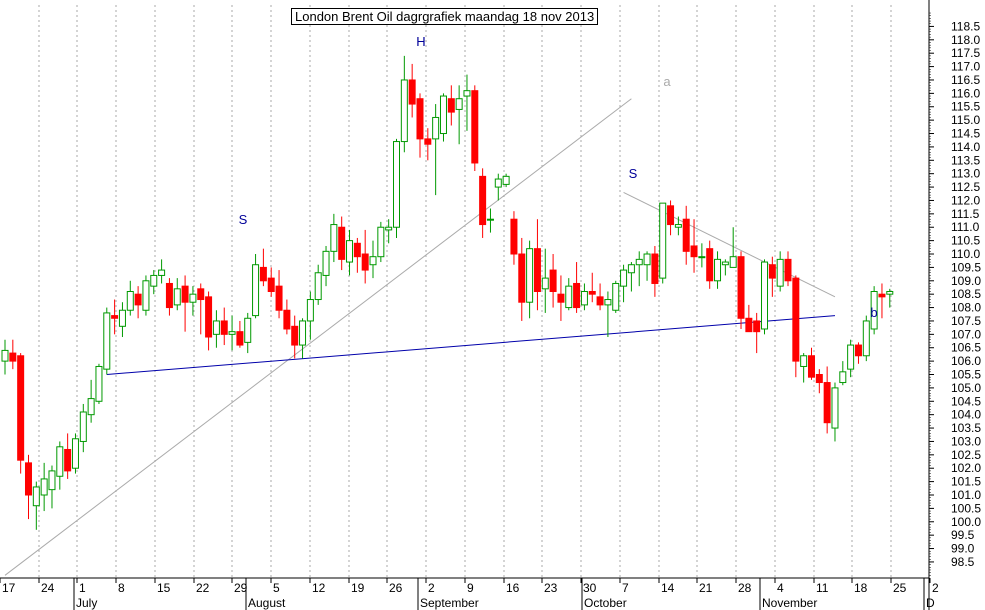 Image resolution: width=985 pixels, height=610 pixels. What do you see at coordinates (966, 294) in the screenshot?
I see `y-tick-label: 108.5` at bounding box center [966, 294].